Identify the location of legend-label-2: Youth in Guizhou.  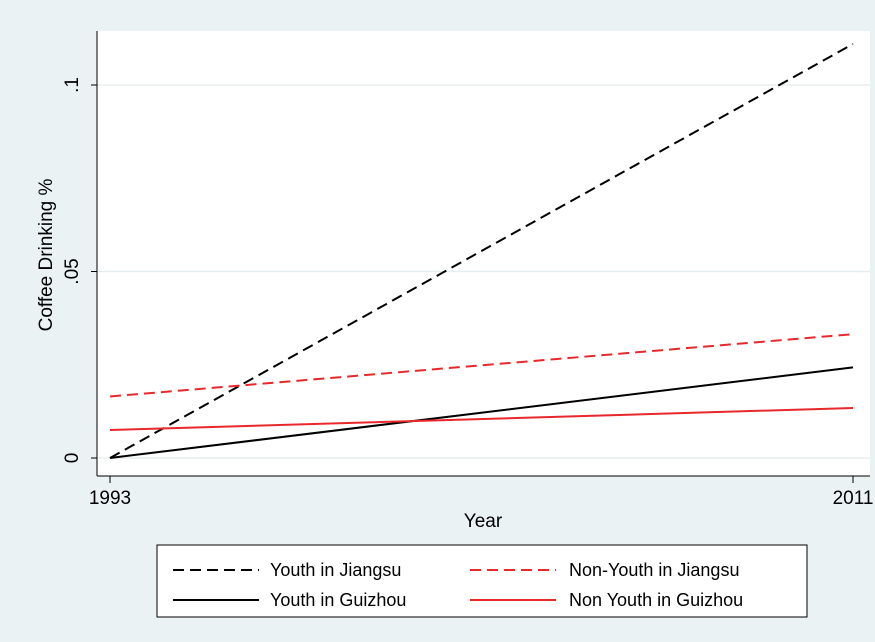
(338, 600).